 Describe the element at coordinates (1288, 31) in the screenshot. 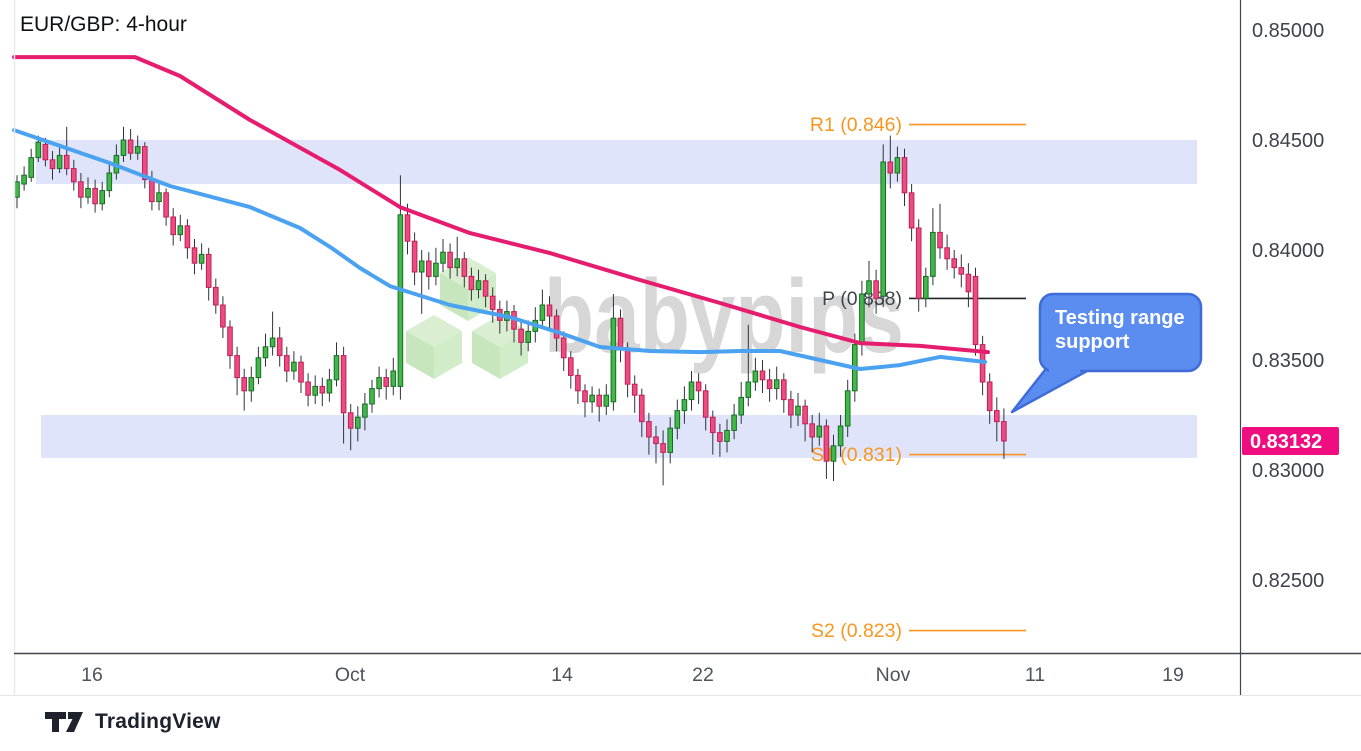

I see `price-axis-label: 0.85000` at that location.